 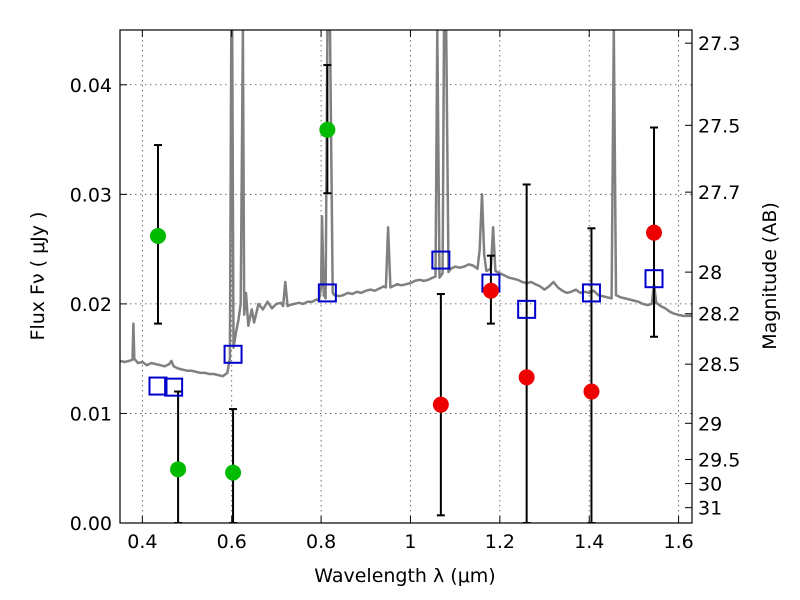 What do you see at coordinates (500, 542) in the screenshot?
I see `x-tick-label: 1.2` at bounding box center [500, 542].